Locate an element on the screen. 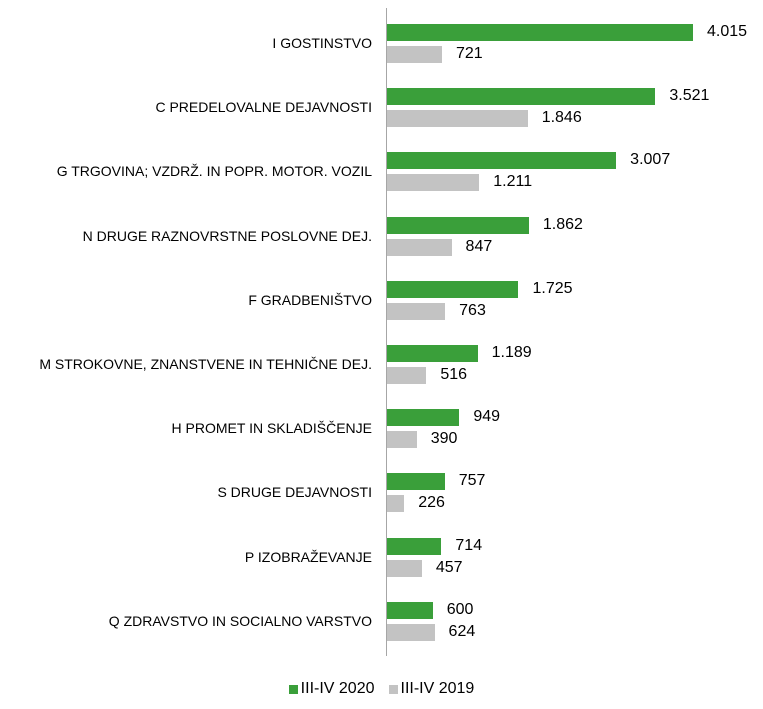 The image size is (763, 709). data-label: 757 is located at coordinates (472, 481).